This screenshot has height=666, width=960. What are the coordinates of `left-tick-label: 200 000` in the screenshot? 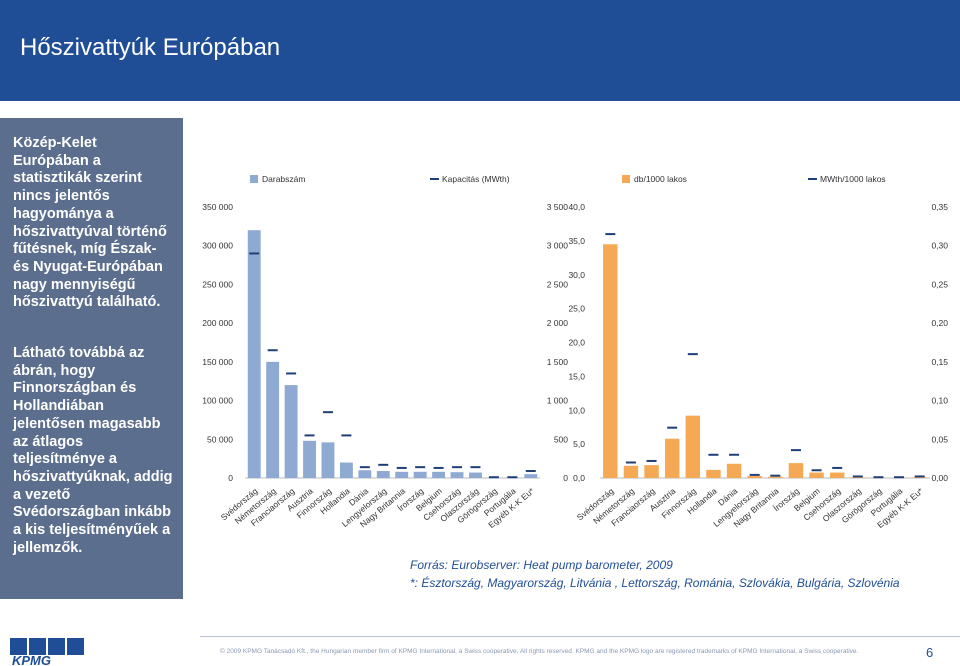 It's located at (217, 323).